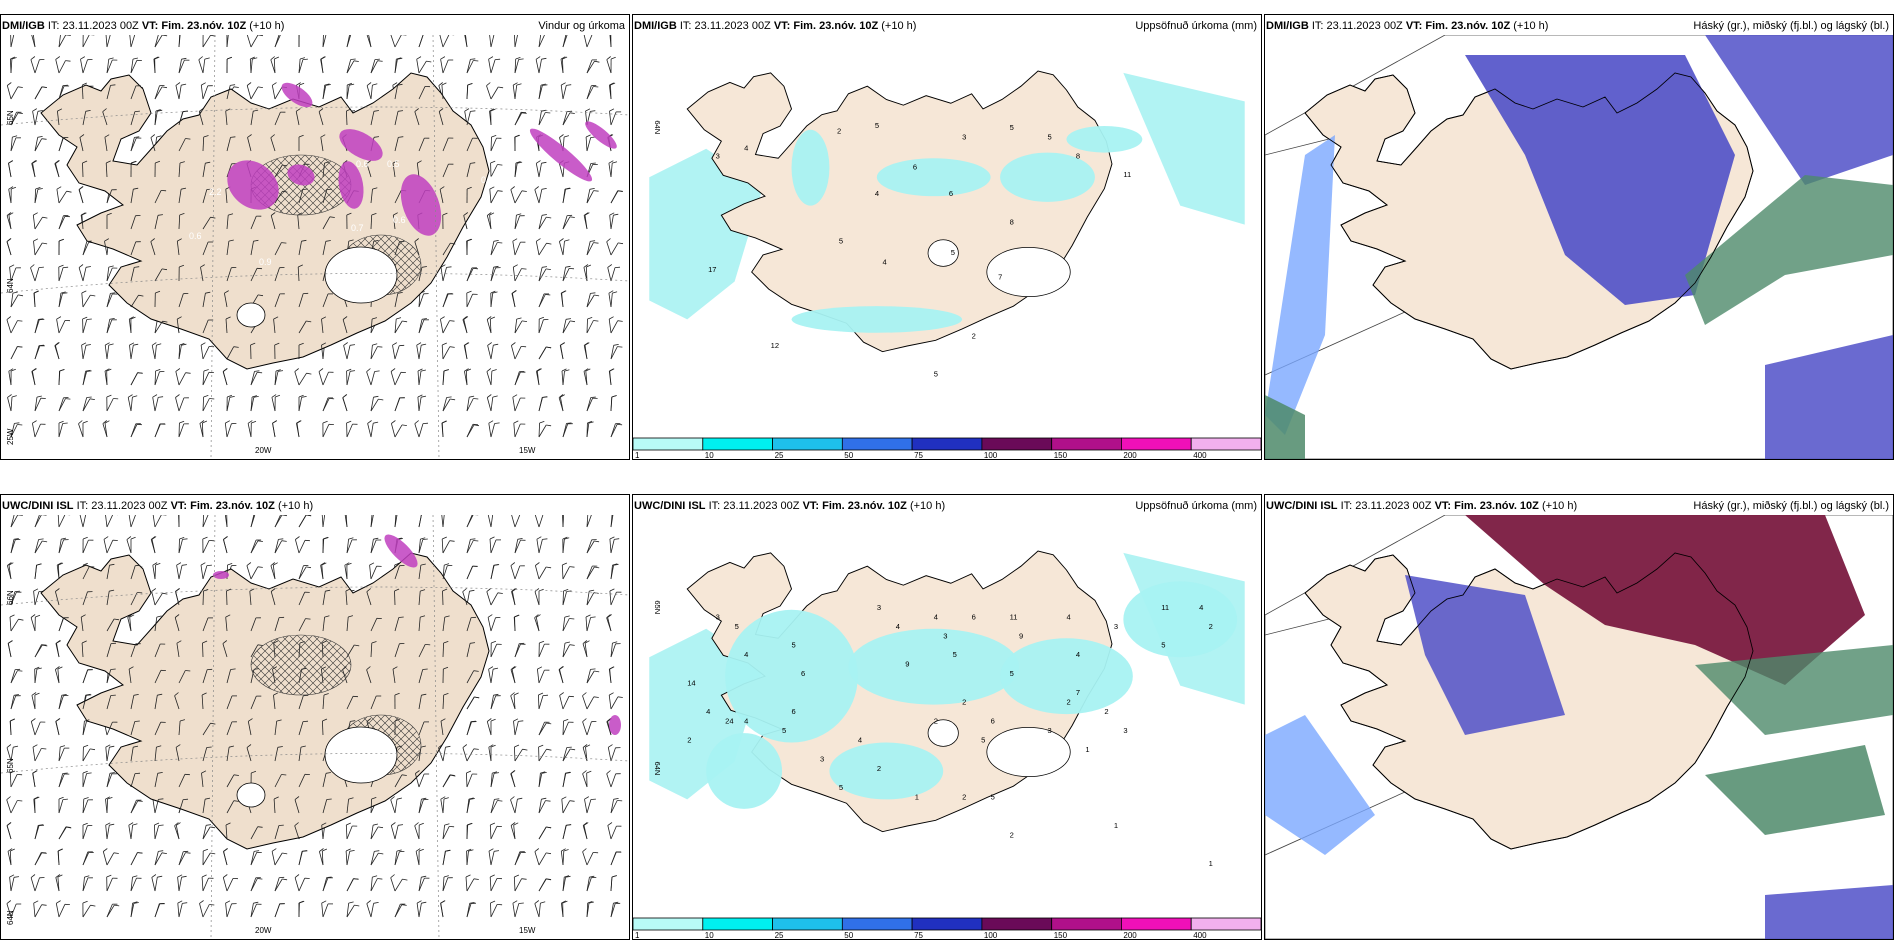 This screenshot has height=950, width=1900. I want to click on precip-value: 0.6, so click(353, 282).